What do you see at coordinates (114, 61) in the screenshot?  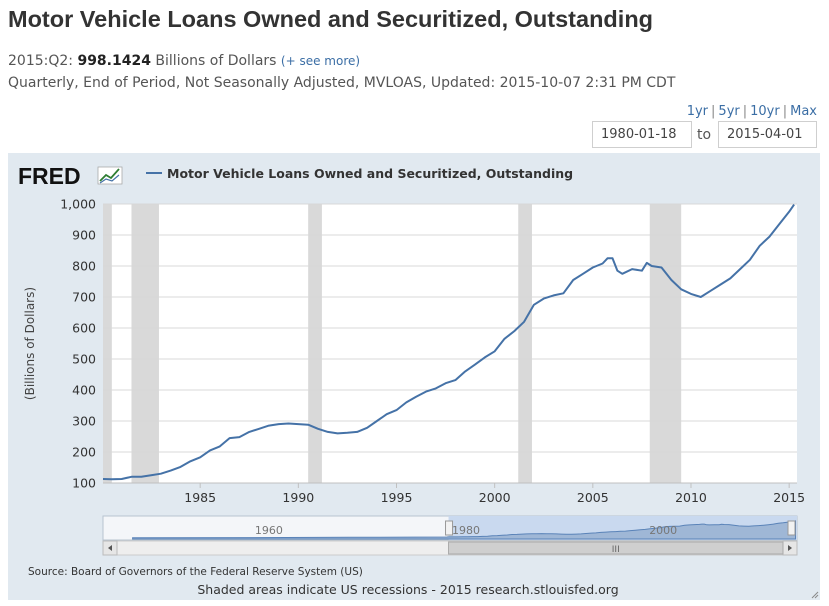 I see `latest-value: 998.1424` at bounding box center [114, 61].